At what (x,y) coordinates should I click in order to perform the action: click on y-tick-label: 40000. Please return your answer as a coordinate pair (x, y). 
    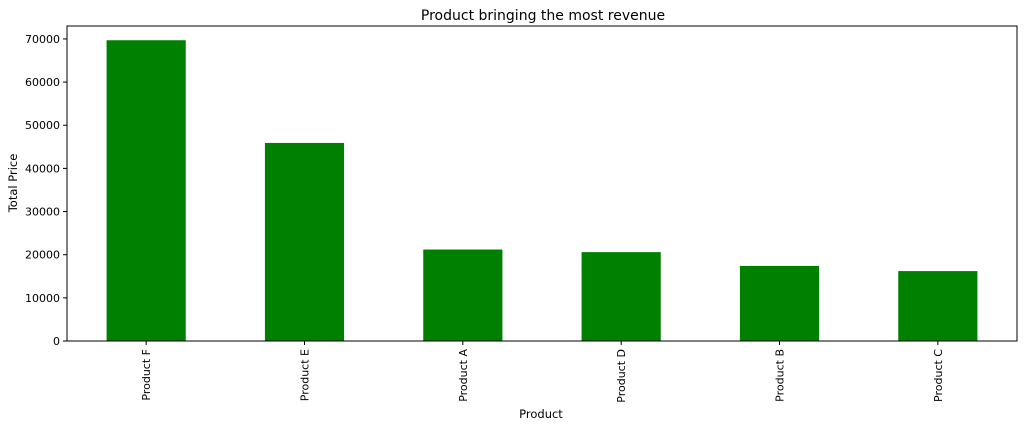
    Looking at the image, I should click on (42, 168).